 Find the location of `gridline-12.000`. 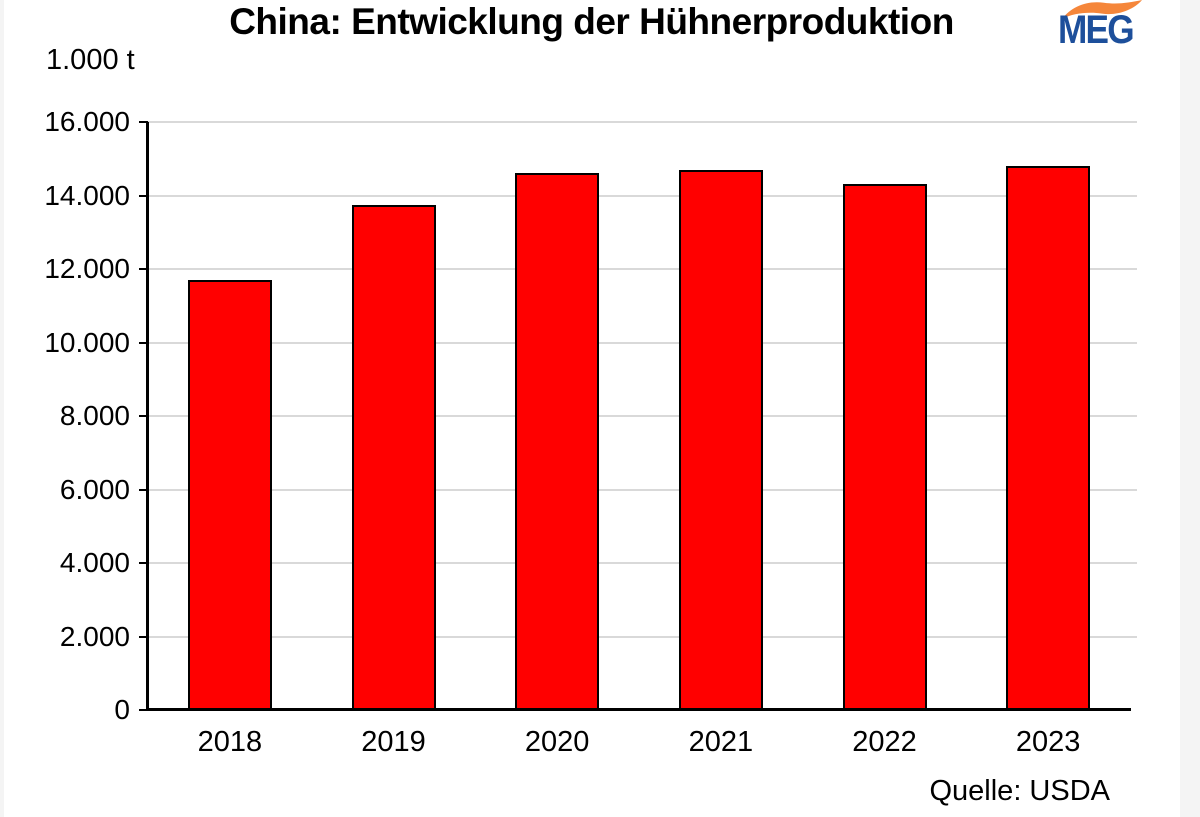

gridline-12.000 is located at coordinates (642, 269).